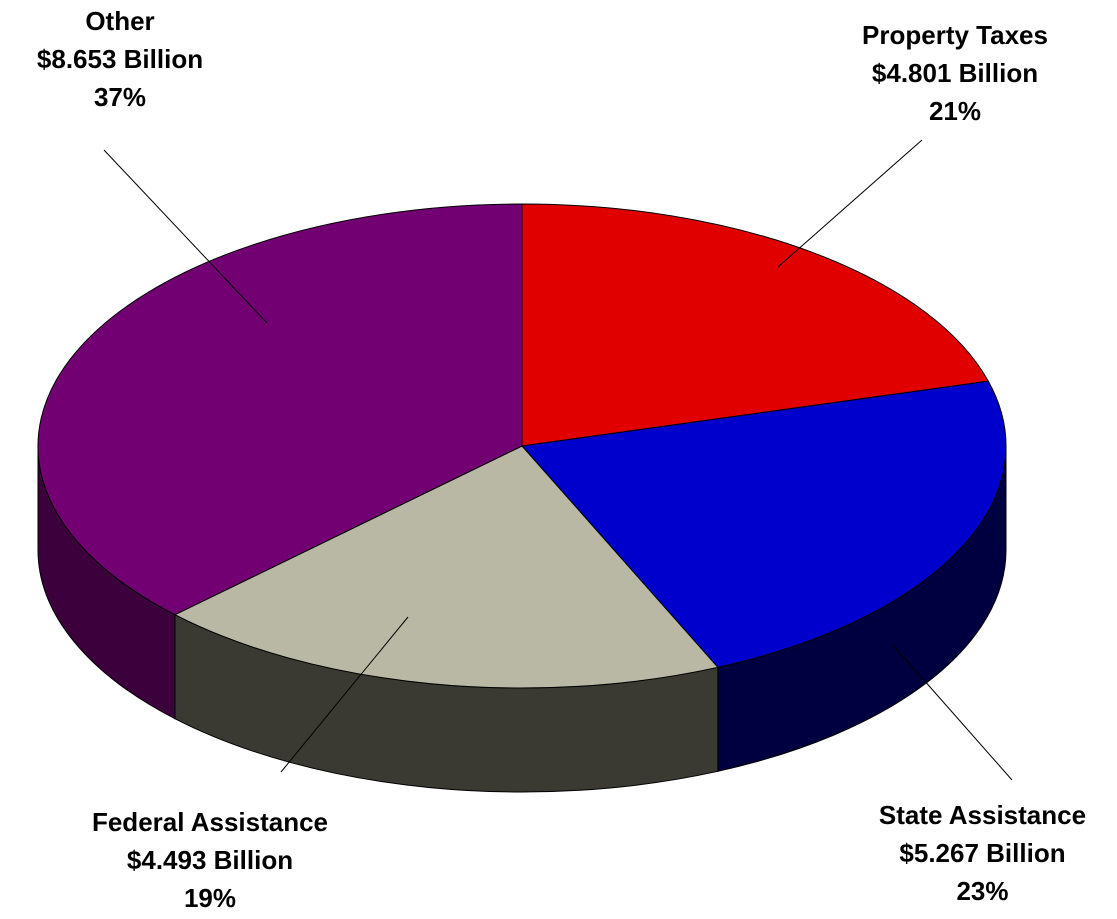 This screenshot has width=1117, height=919. What do you see at coordinates (120, 21) in the screenshot?
I see `slice-name-other: Other` at bounding box center [120, 21].